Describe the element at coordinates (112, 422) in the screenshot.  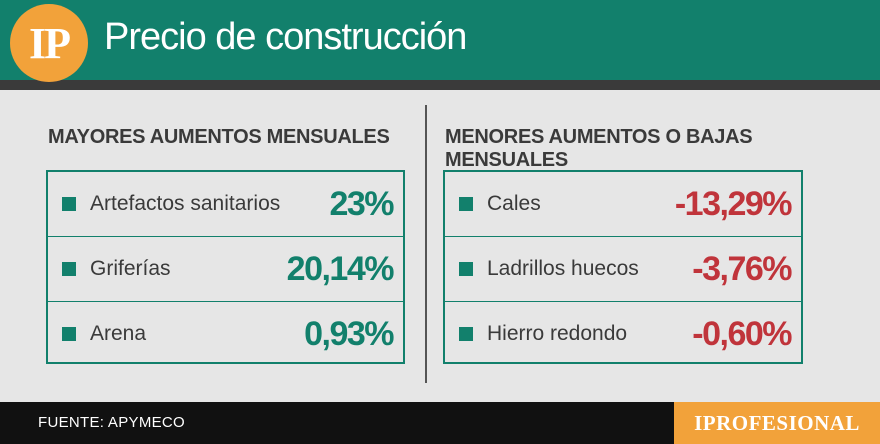
I see `source-text: FUENTE: APYMECO` at that location.